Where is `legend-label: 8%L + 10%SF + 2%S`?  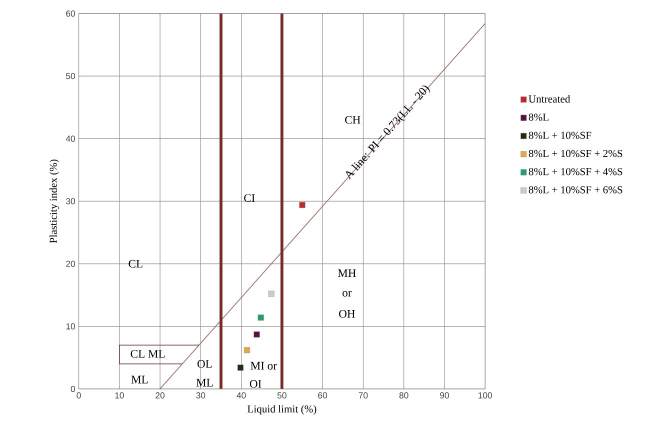 legend-label: 8%L + 10%SF + 2%S is located at coordinates (575, 153).